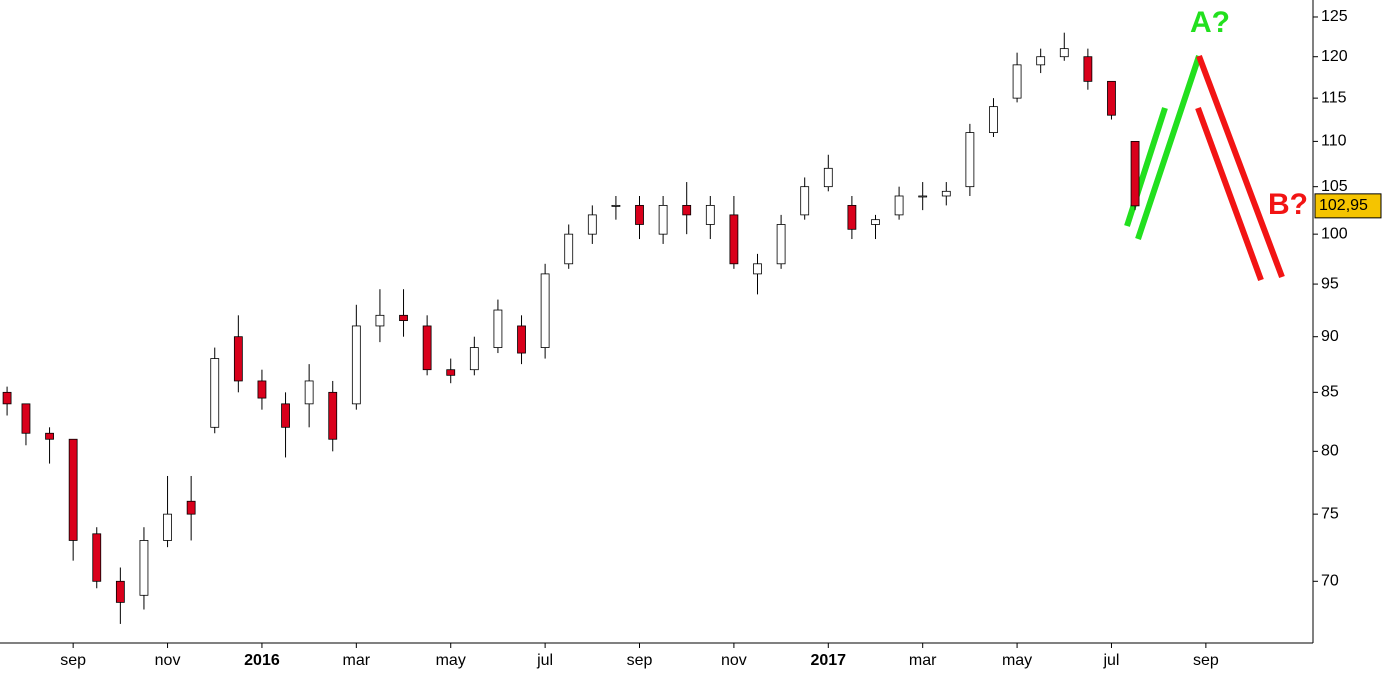  I want to click on x-tick-label: 2016, so click(262, 660).